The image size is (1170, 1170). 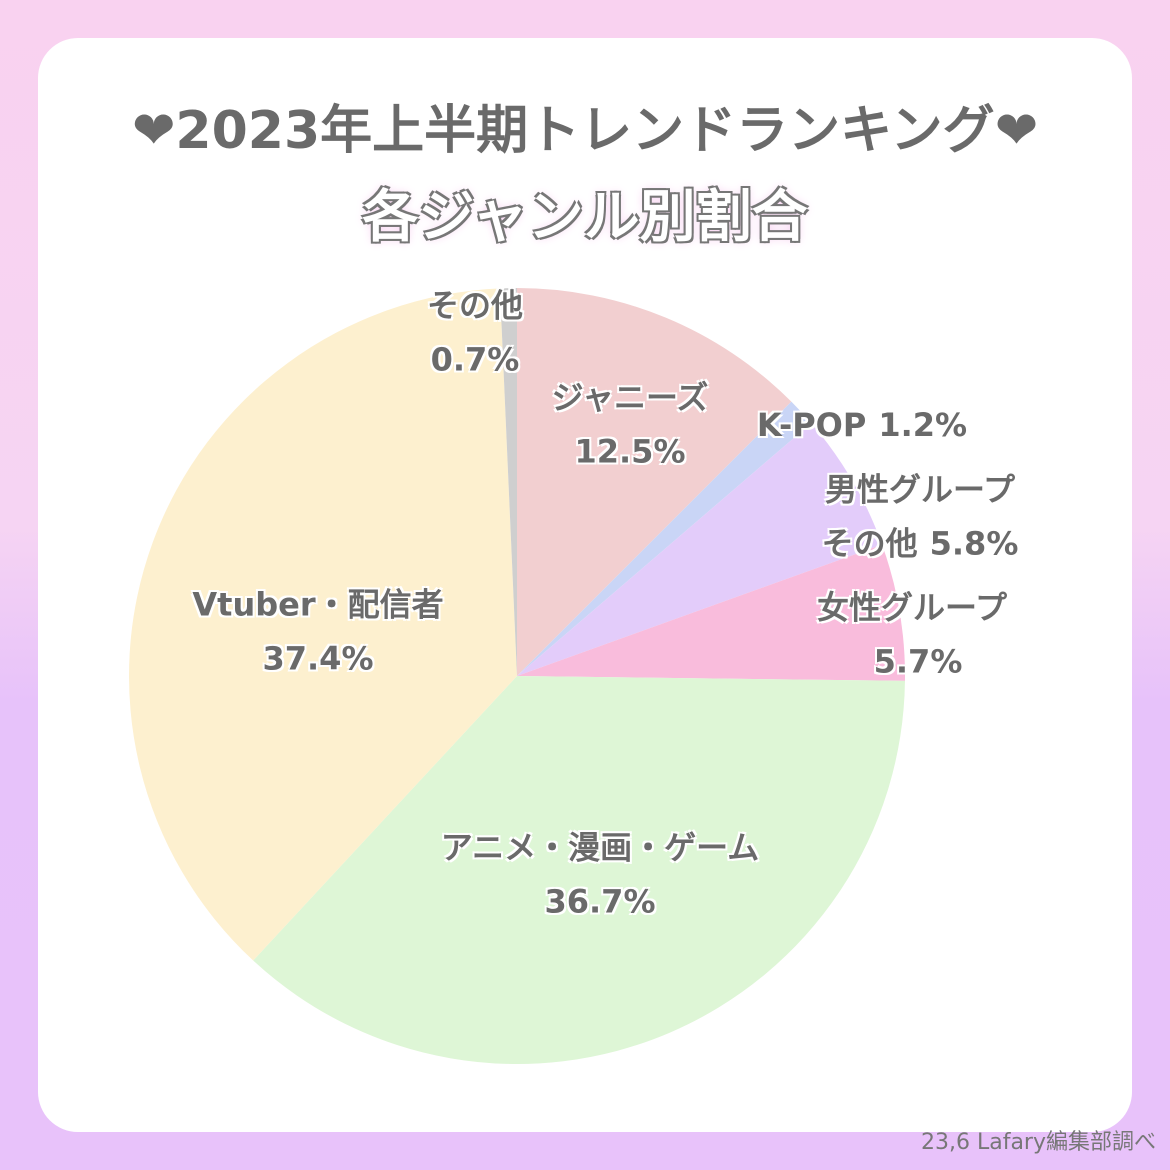 What do you see at coordinates (475, 360) in the screenshot?
I see `value-label: 0.7%` at bounding box center [475, 360].